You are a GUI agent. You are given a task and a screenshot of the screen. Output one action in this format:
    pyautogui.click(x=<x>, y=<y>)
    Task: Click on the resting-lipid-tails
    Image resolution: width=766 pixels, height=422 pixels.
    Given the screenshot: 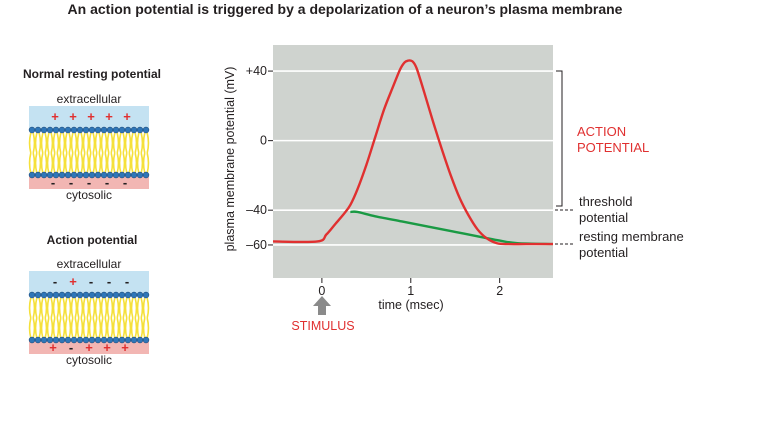 What is the action you would take?
    pyautogui.click(x=89, y=153)
    